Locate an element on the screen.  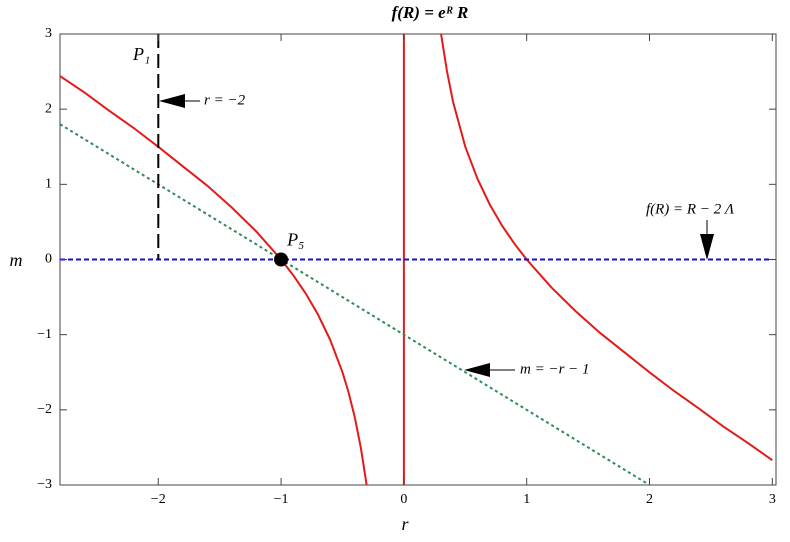
x-axis-label: r is located at coordinates (405, 524).